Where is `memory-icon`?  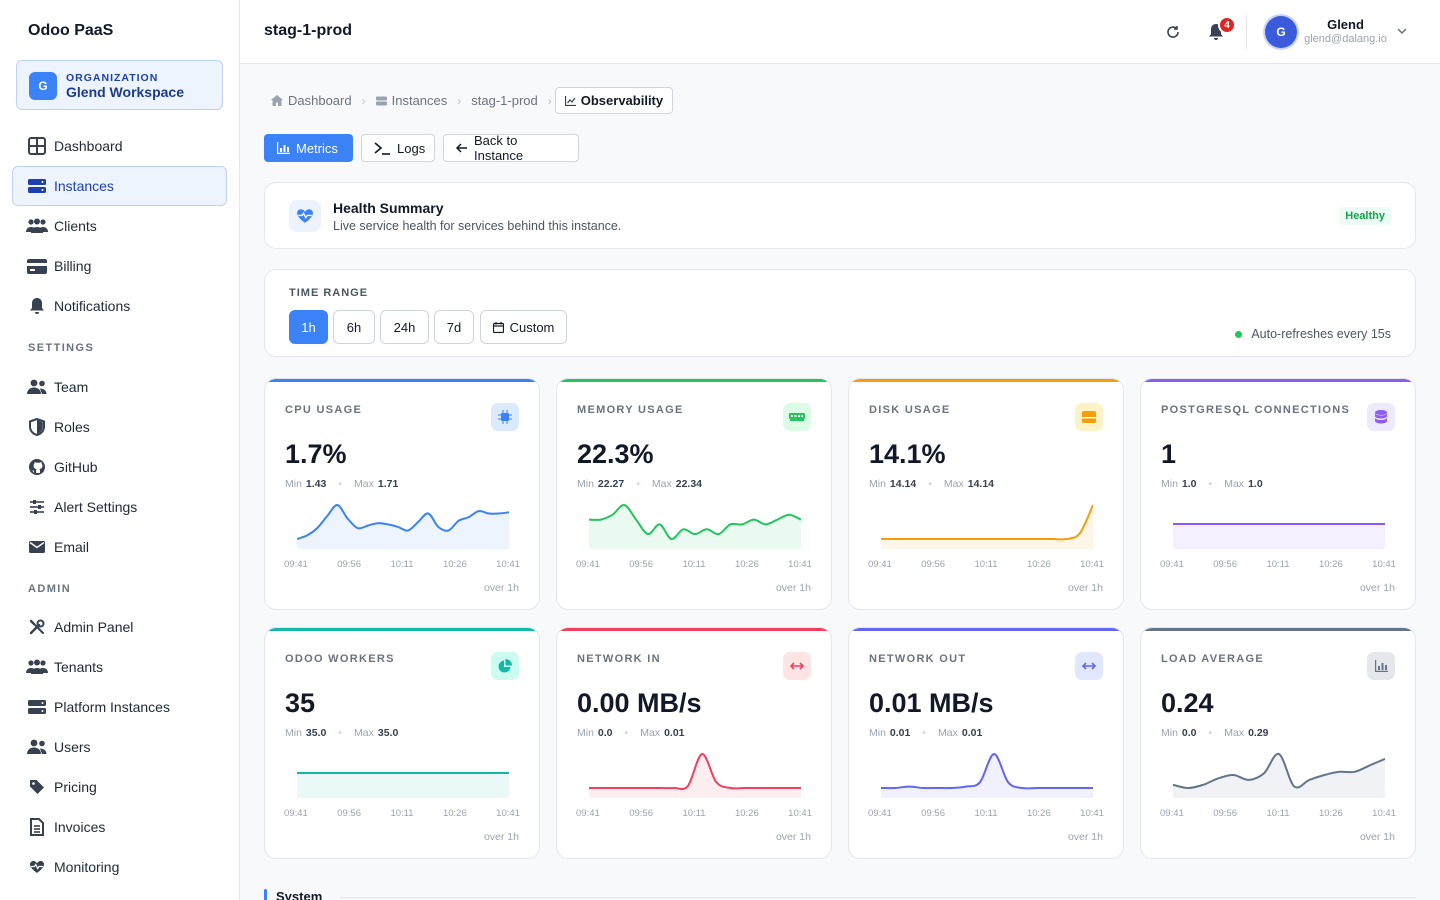 memory-icon is located at coordinates (797, 417).